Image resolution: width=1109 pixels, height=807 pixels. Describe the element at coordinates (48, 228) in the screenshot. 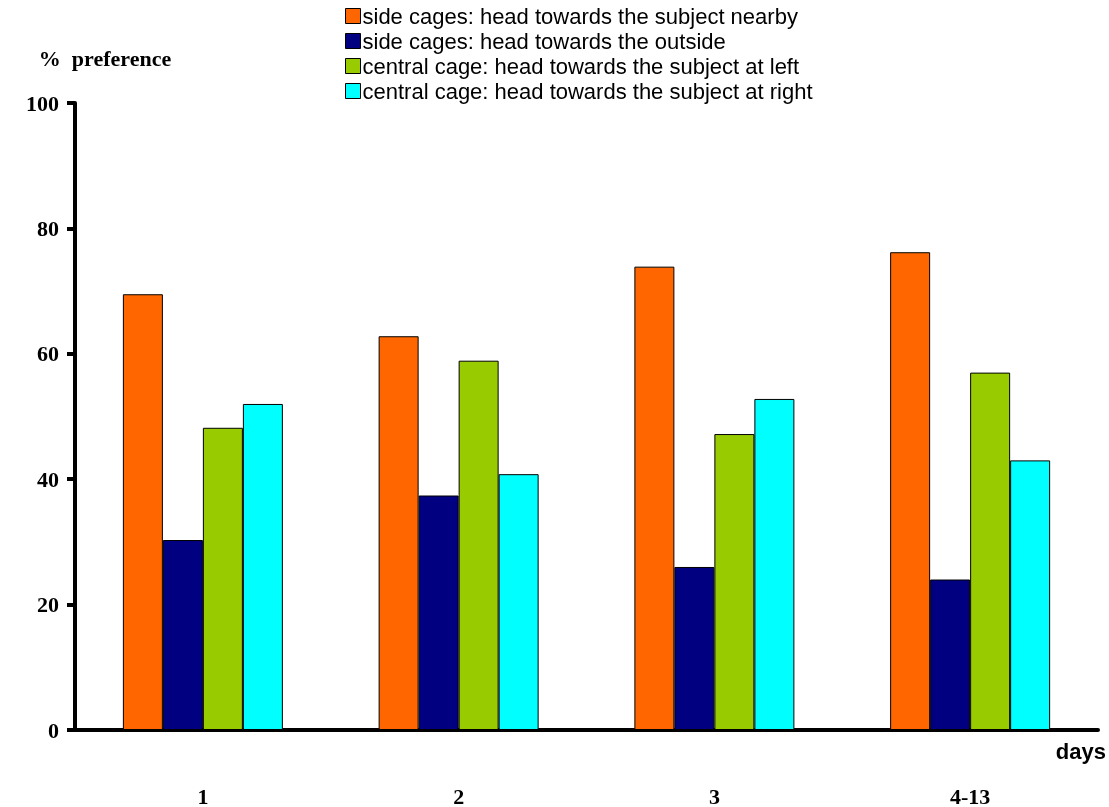

I see `y-tick-label: 80` at that location.